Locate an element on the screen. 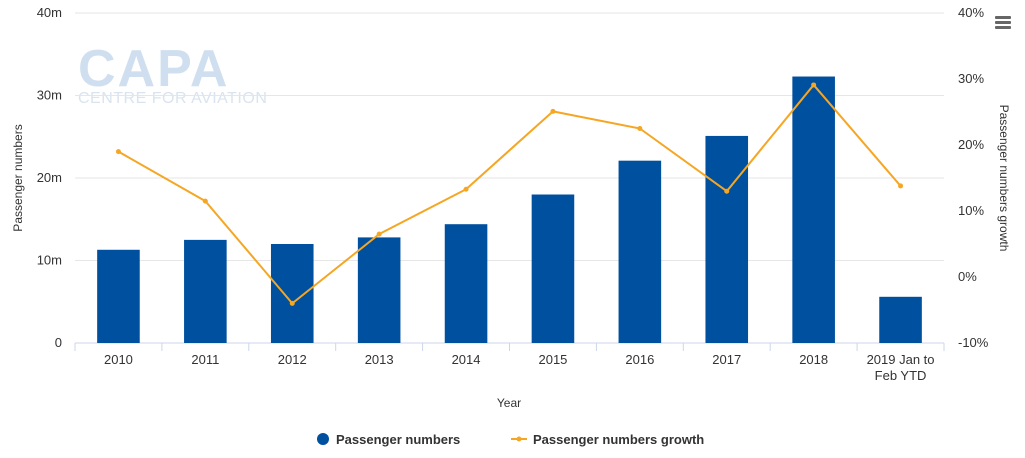 This screenshot has height=458, width=1025. y-tick-label: 40m is located at coordinates (49, 12).